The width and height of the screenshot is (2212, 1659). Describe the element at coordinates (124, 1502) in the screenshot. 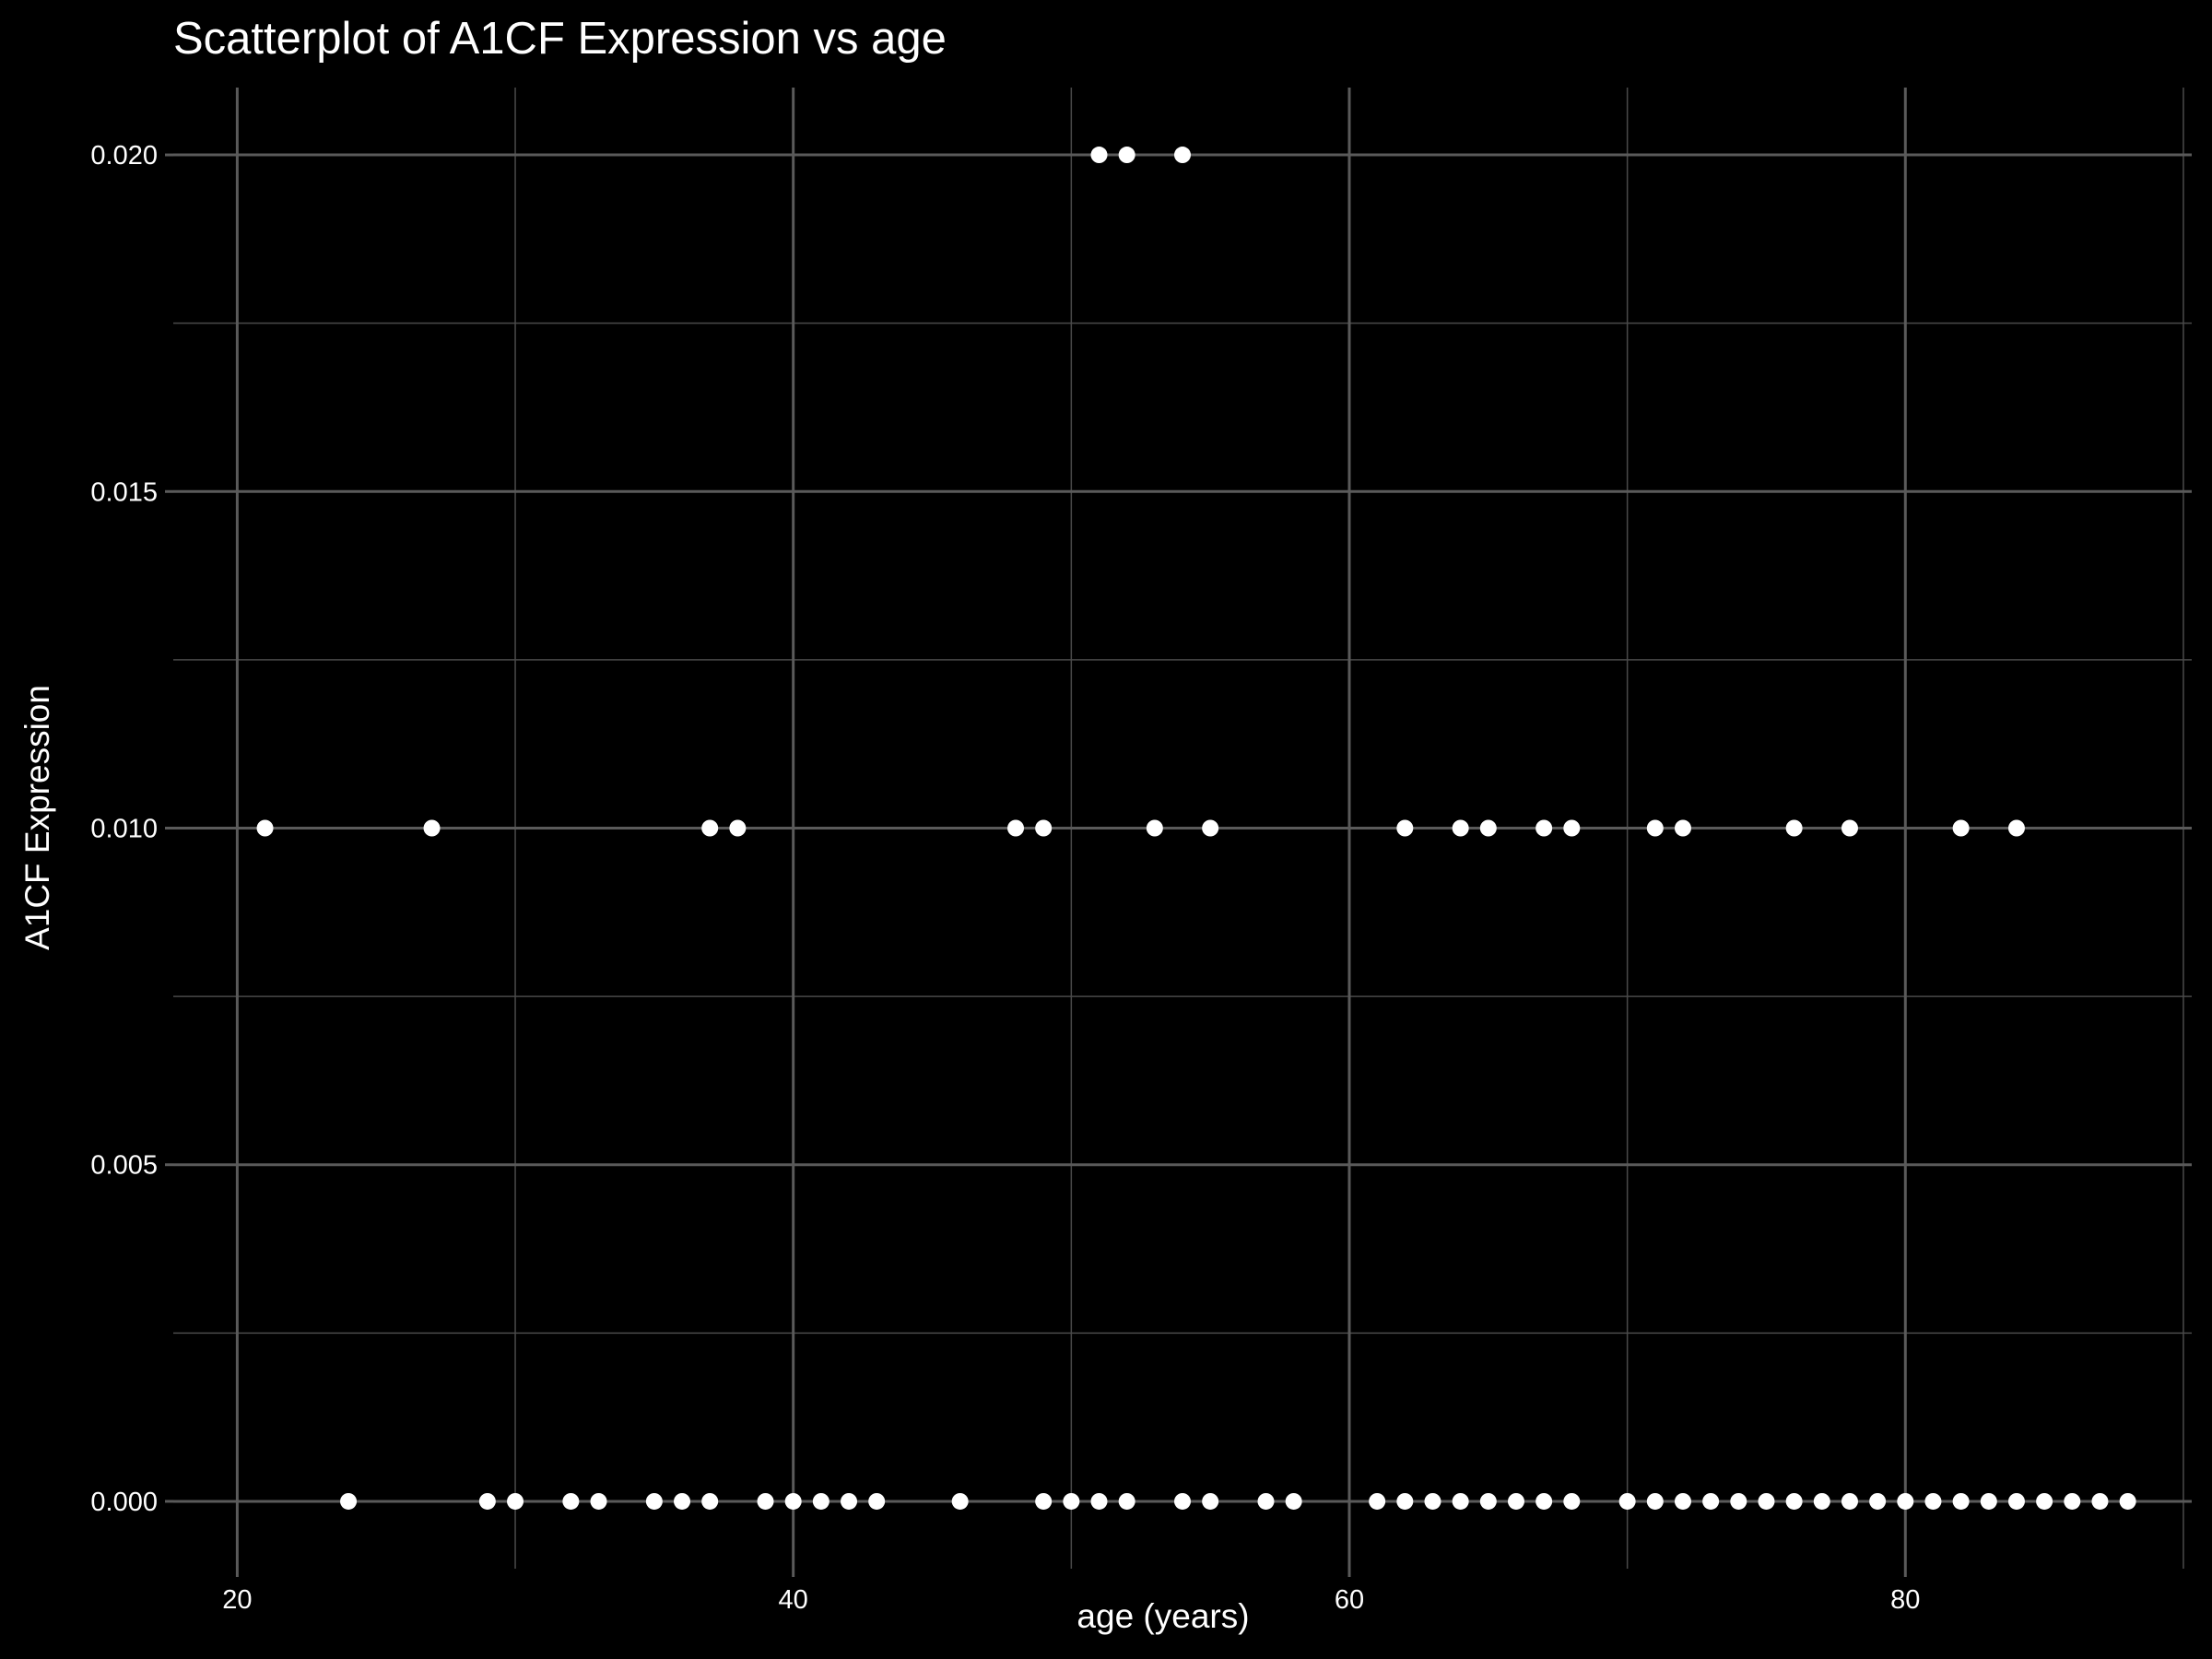

I see `y-tick-label: 0.000` at that location.